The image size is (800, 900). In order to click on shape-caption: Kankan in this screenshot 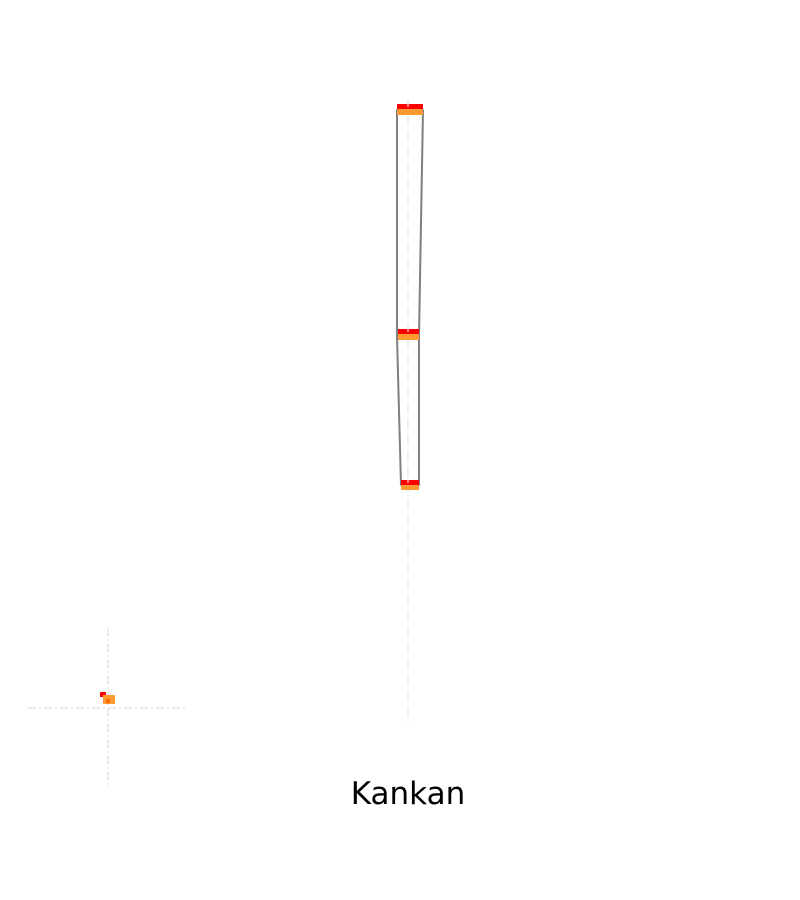, I will do `click(408, 794)`.